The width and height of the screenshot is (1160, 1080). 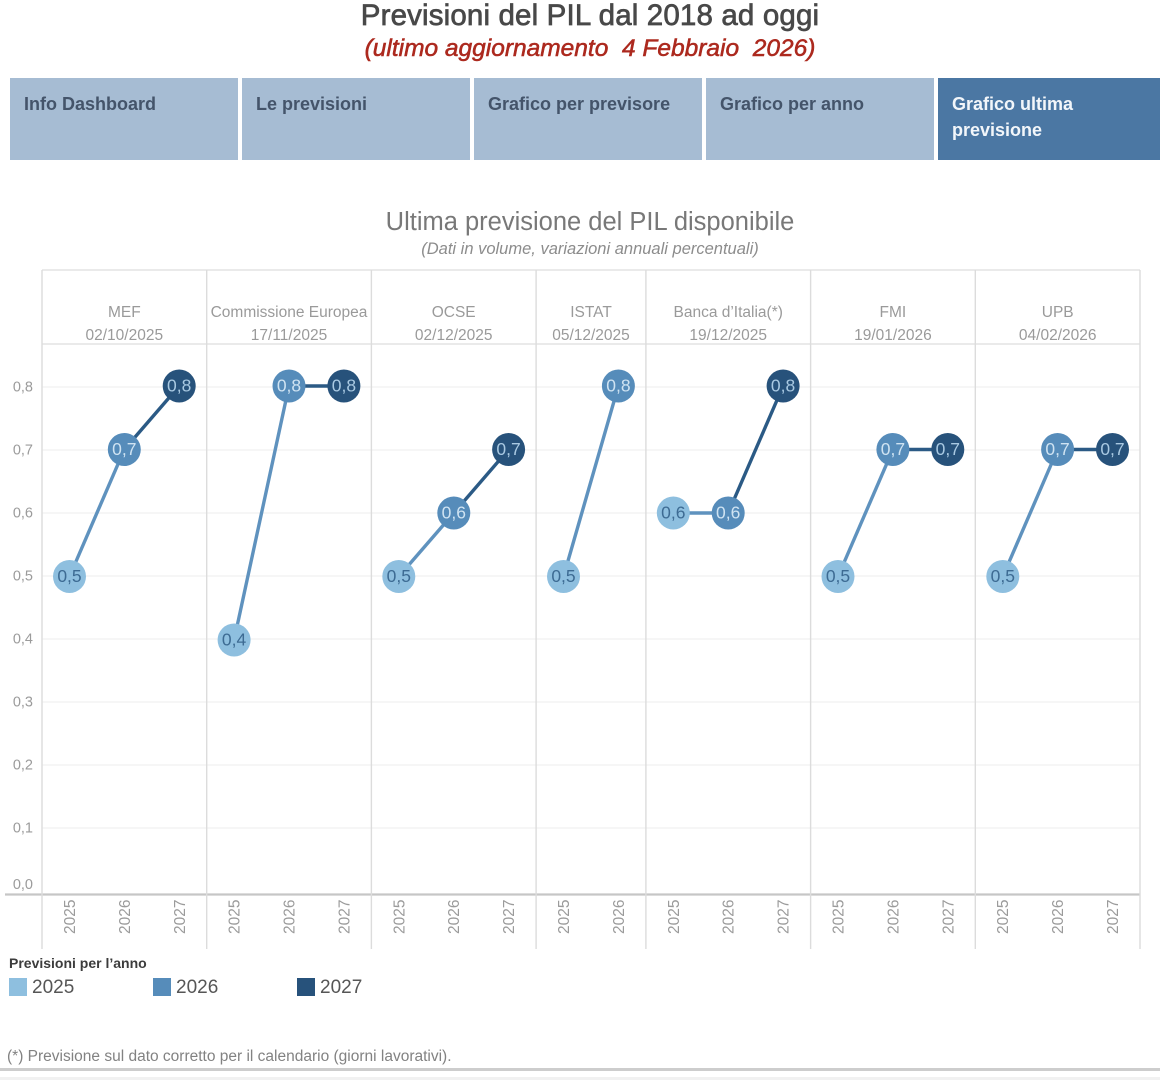 What do you see at coordinates (124, 312) in the screenshot?
I see `svg-text: MEF` at bounding box center [124, 312].